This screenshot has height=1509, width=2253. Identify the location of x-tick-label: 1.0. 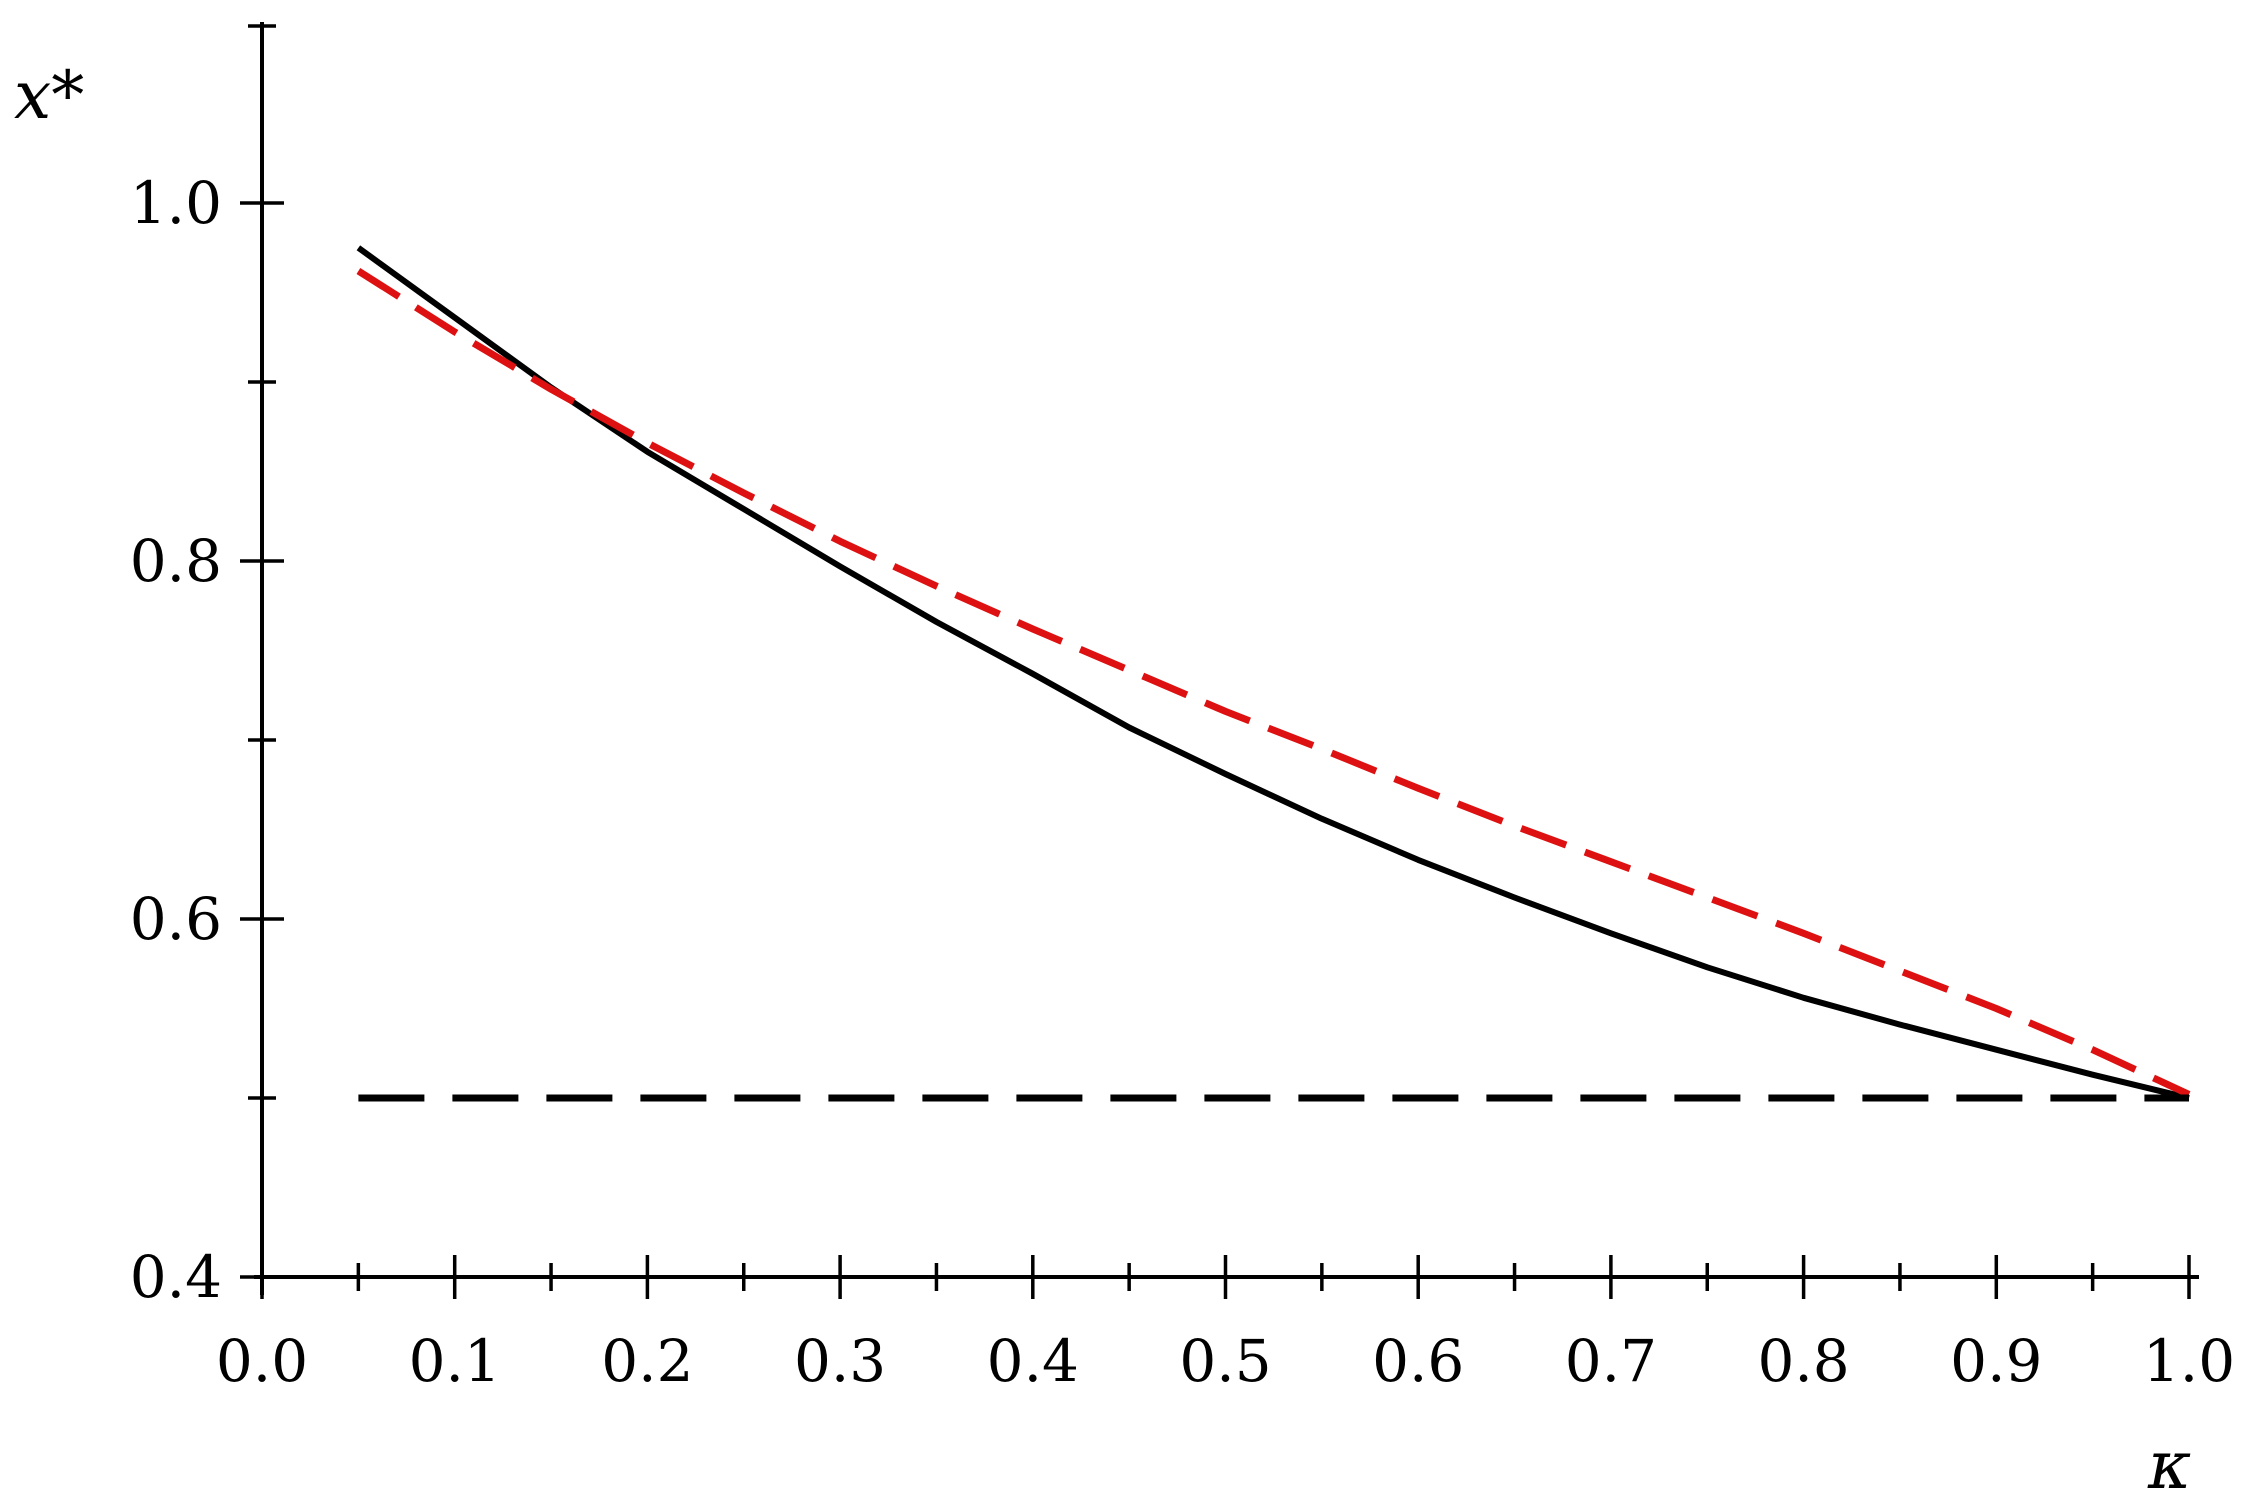
(2189, 1361).